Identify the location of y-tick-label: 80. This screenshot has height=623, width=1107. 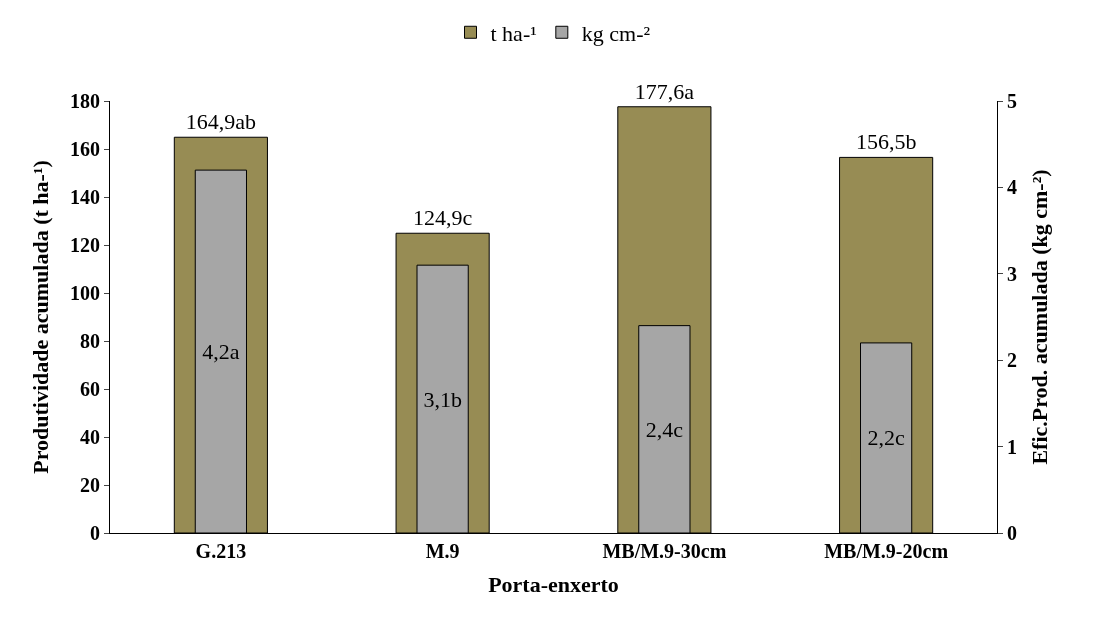
(90, 341).